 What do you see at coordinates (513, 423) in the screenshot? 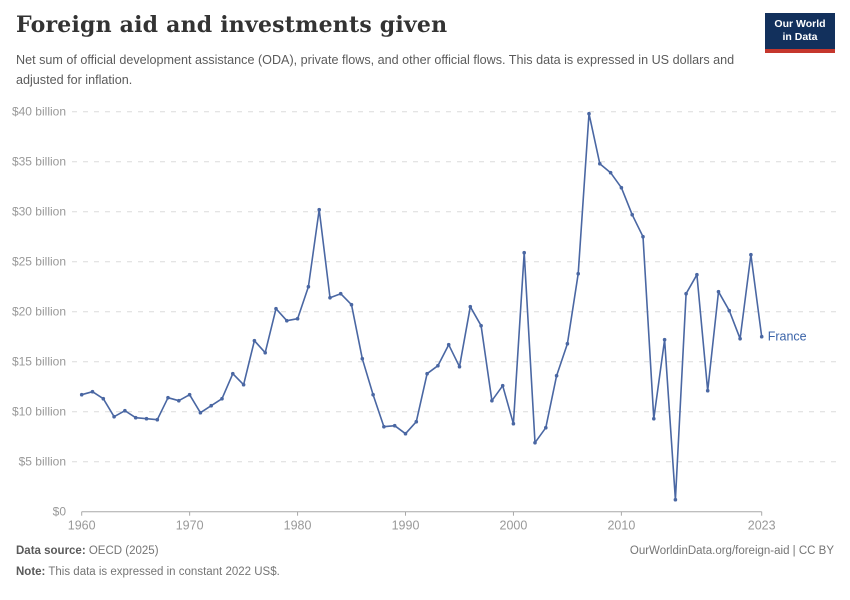
I see `data-point-2000` at bounding box center [513, 423].